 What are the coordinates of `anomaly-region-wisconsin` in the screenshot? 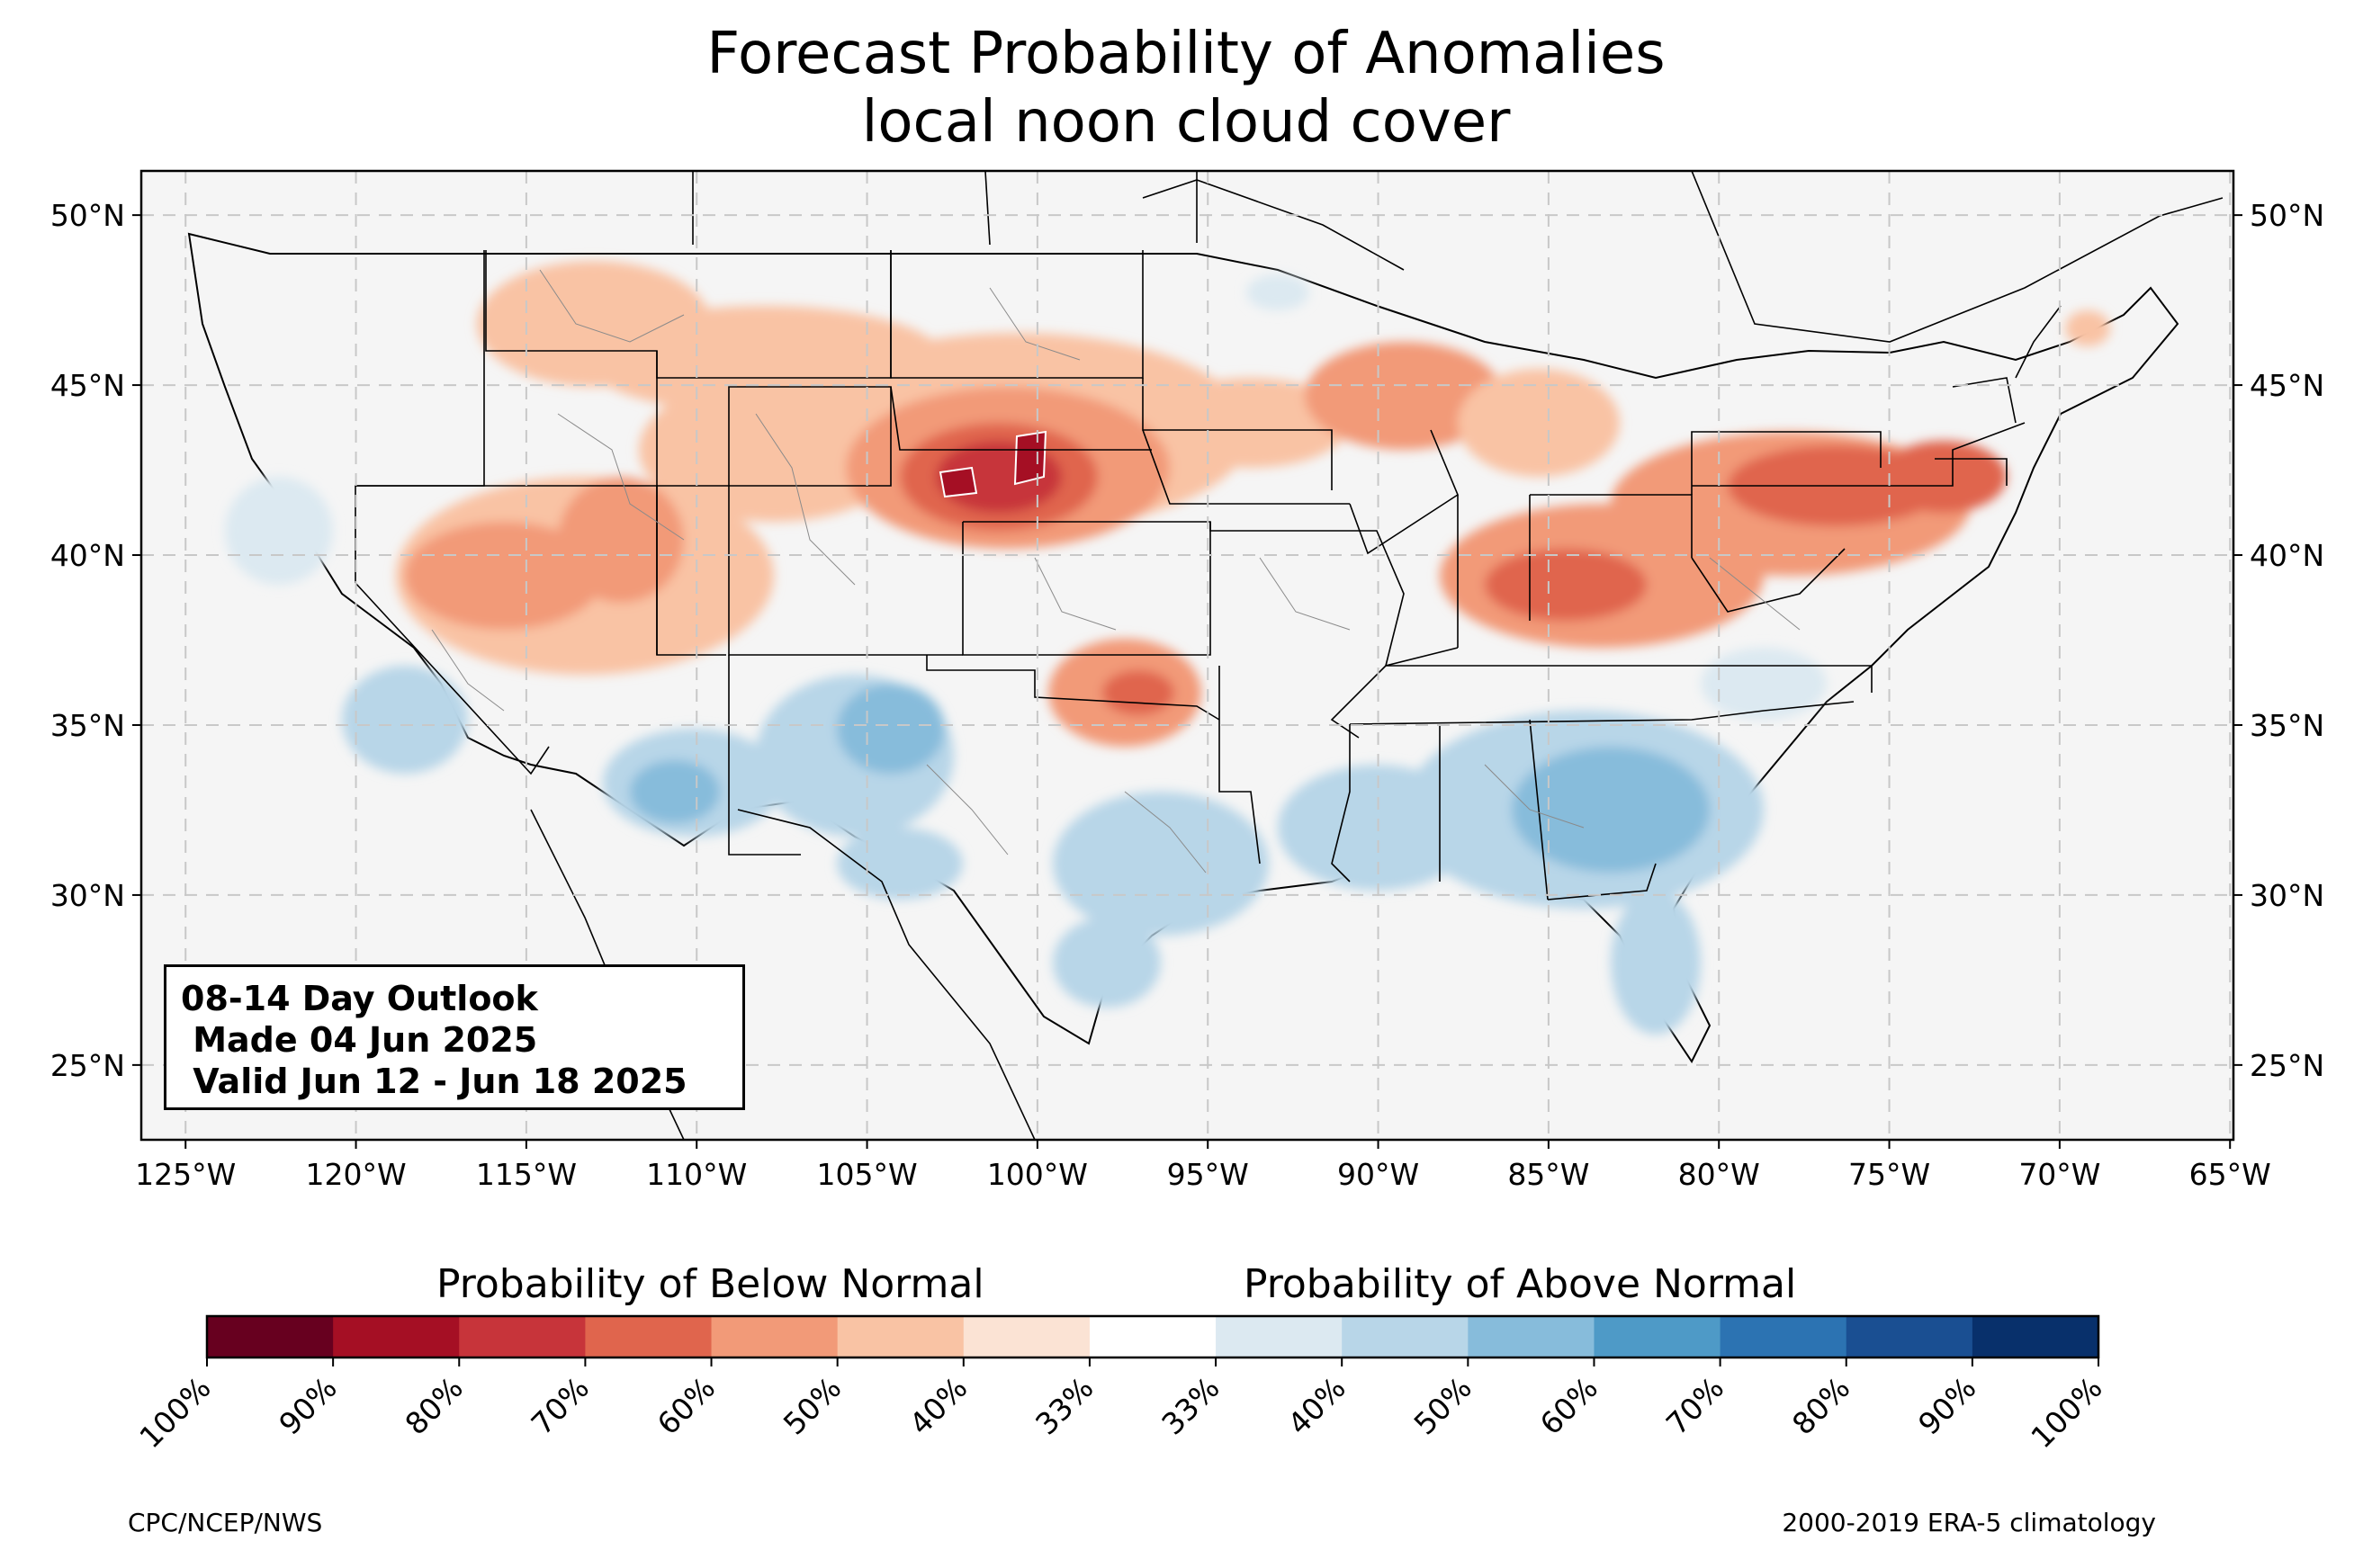 It's located at (1404, 396).